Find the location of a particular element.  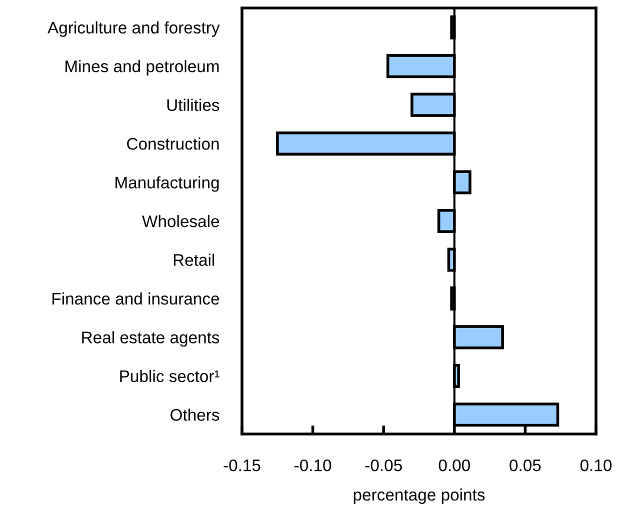

x-tick-label: -0.15 is located at coordinates (242, 465).